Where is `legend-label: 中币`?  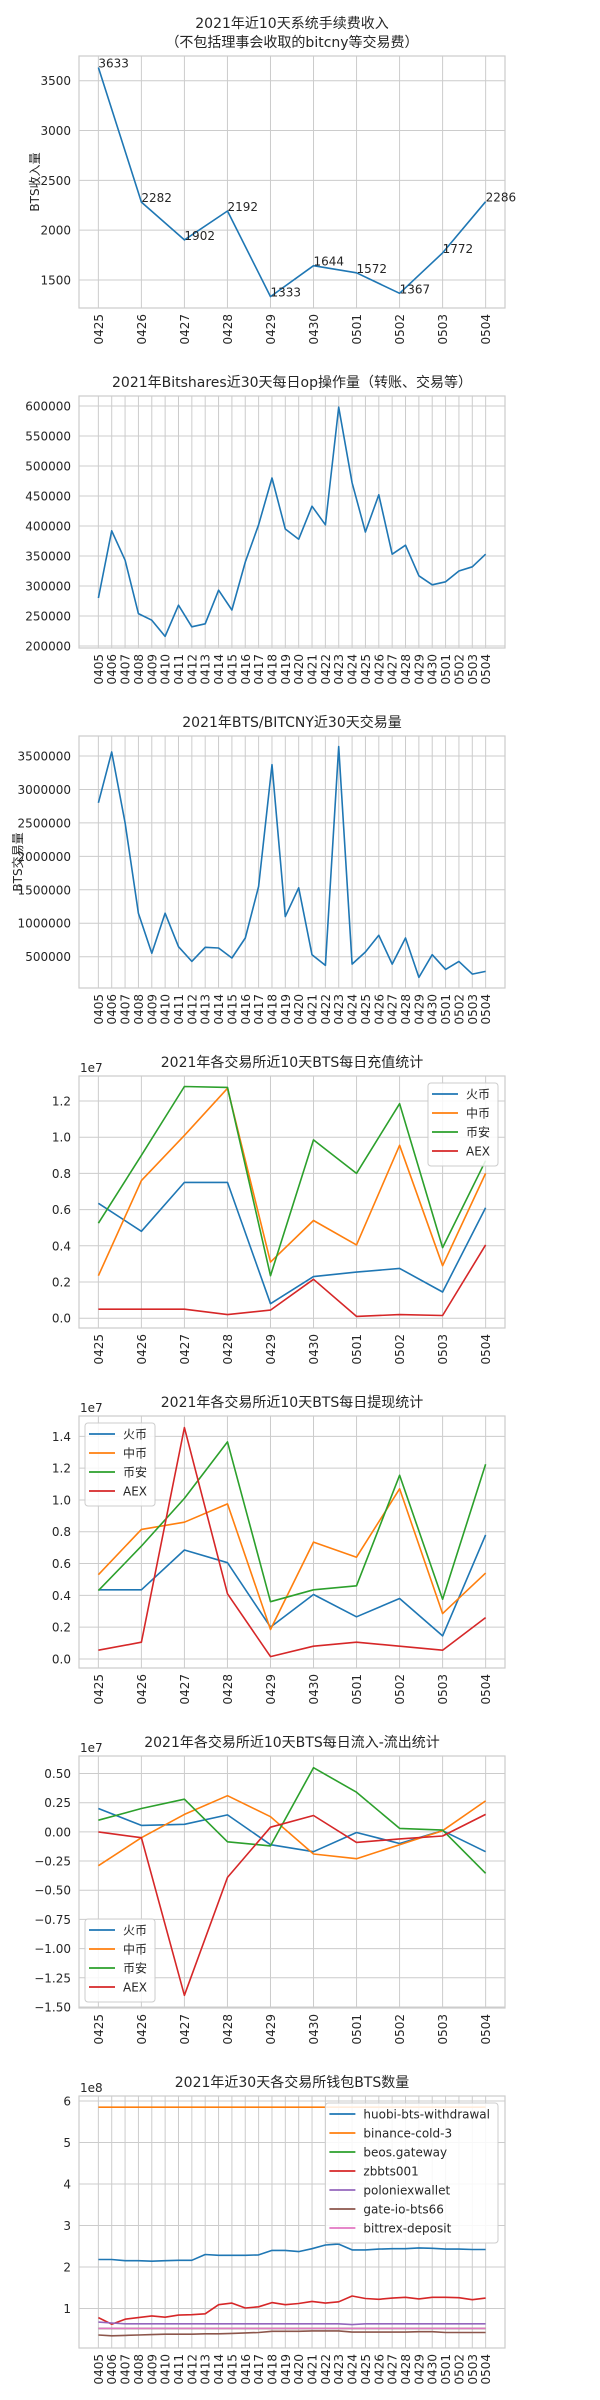
legend-label: 中币 is located at coordinates (135, 1453).